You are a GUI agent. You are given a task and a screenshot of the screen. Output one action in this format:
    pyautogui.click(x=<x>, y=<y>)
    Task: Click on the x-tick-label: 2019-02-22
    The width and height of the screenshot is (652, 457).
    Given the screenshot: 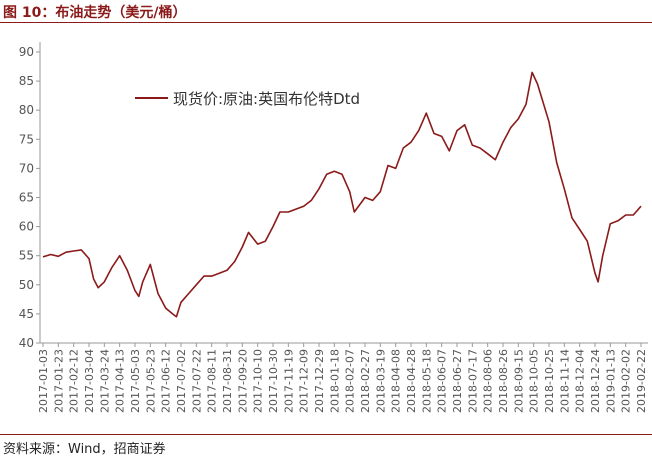 What is the action you would take?
    pyautogui.click(x=641, y=381)
    